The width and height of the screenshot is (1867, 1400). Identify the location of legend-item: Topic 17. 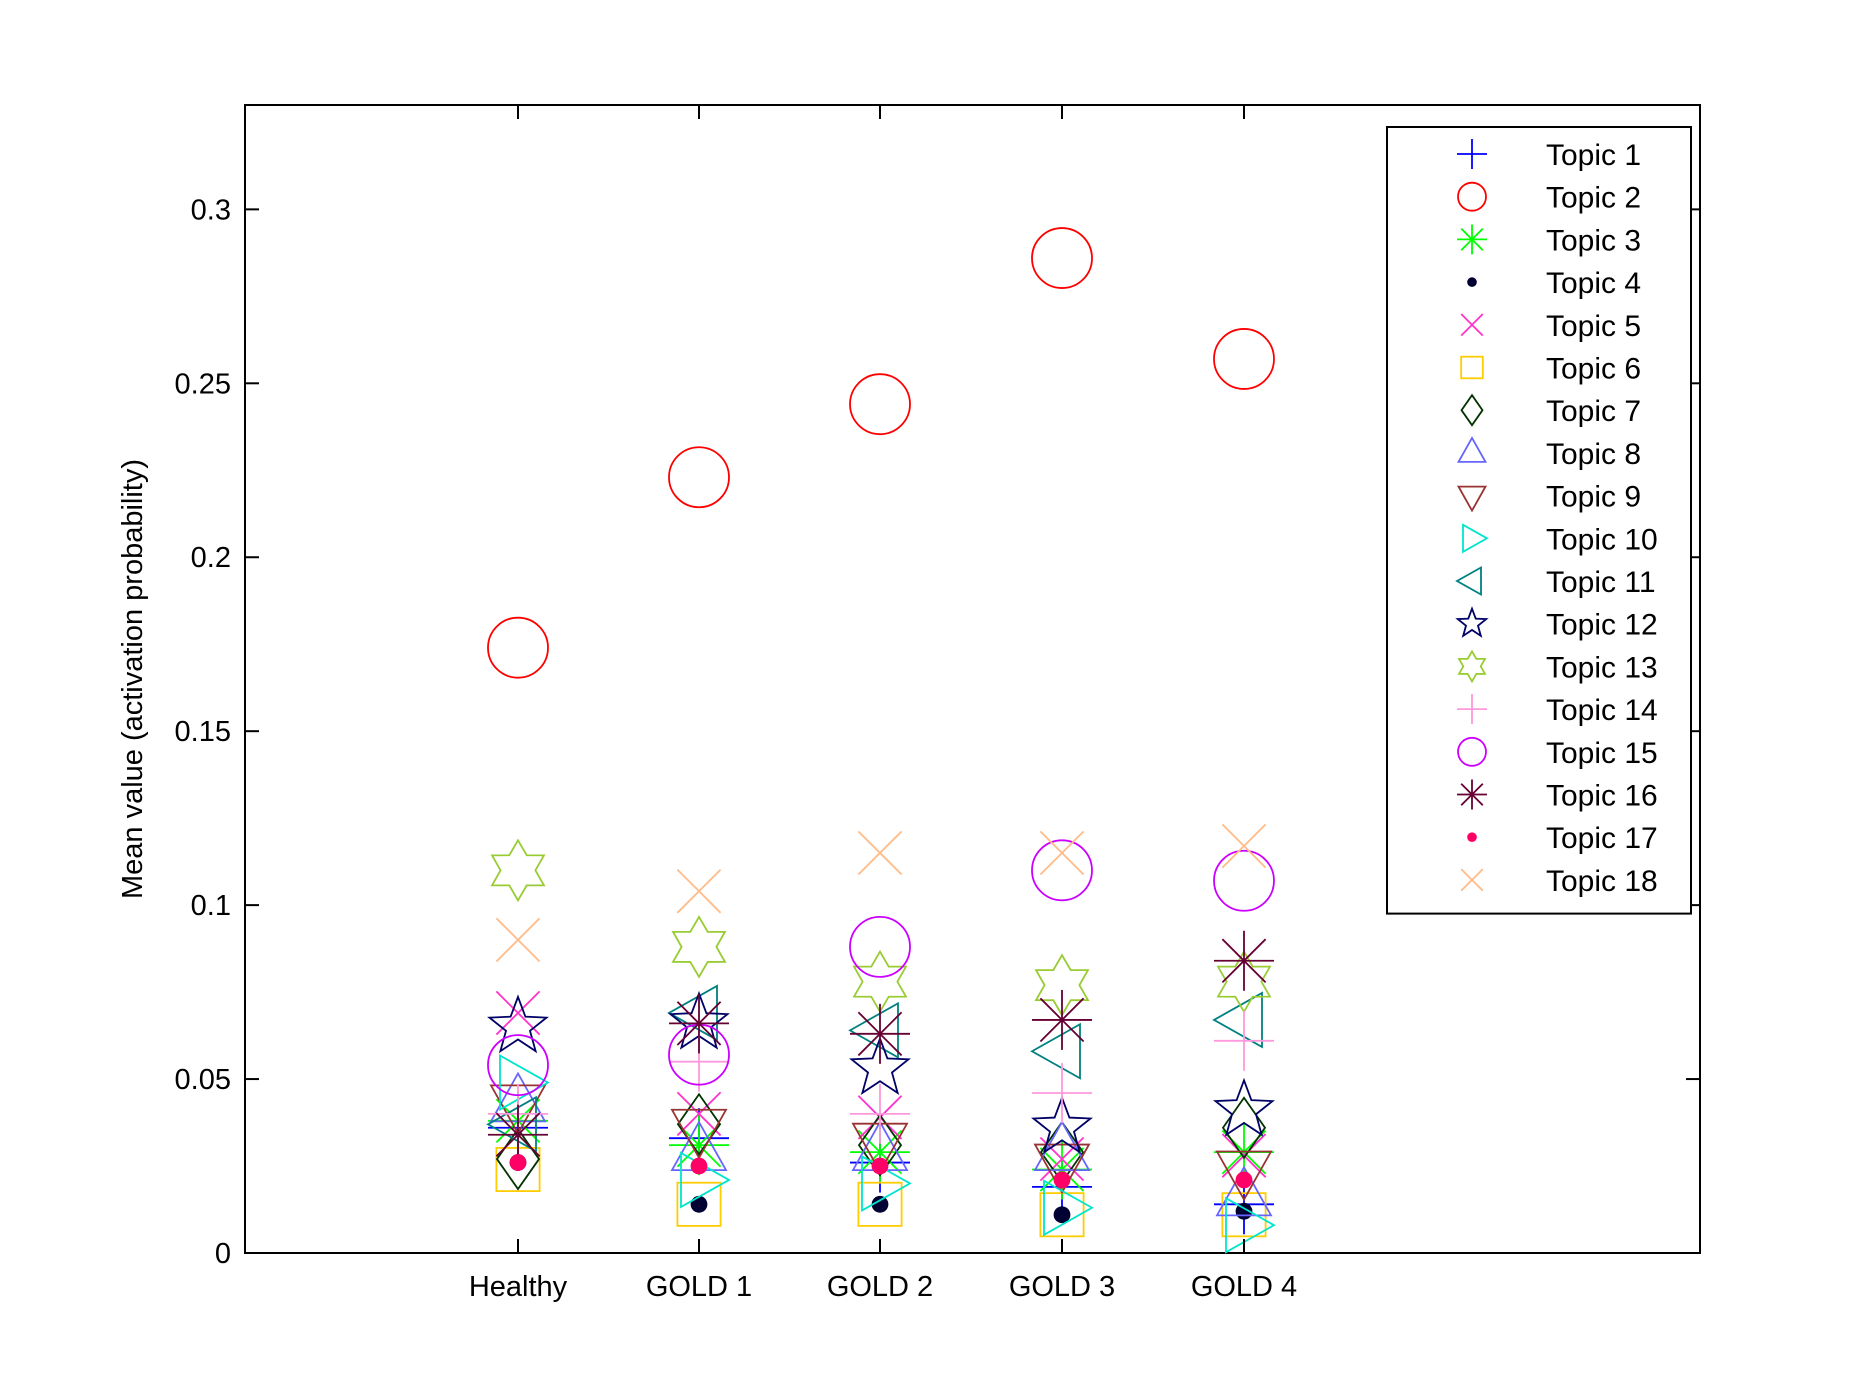
(1562, 838).